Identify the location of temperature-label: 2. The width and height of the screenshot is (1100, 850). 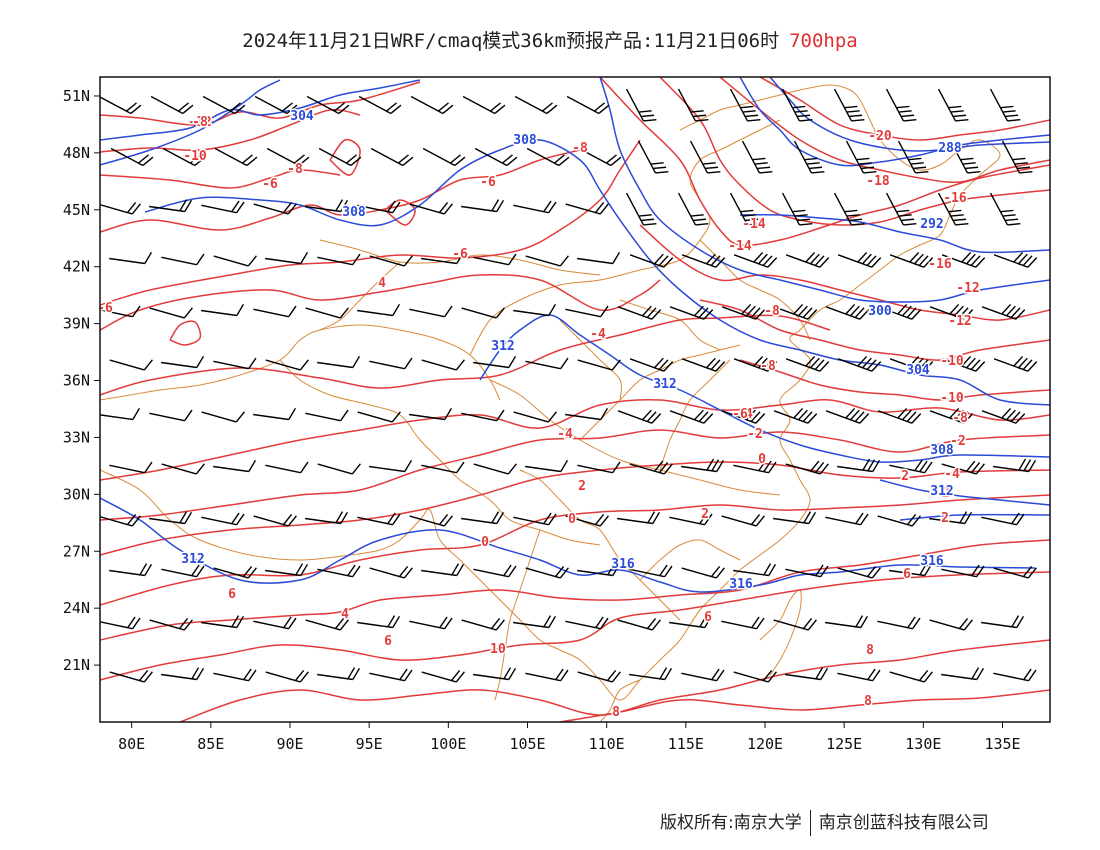
(905, 476).